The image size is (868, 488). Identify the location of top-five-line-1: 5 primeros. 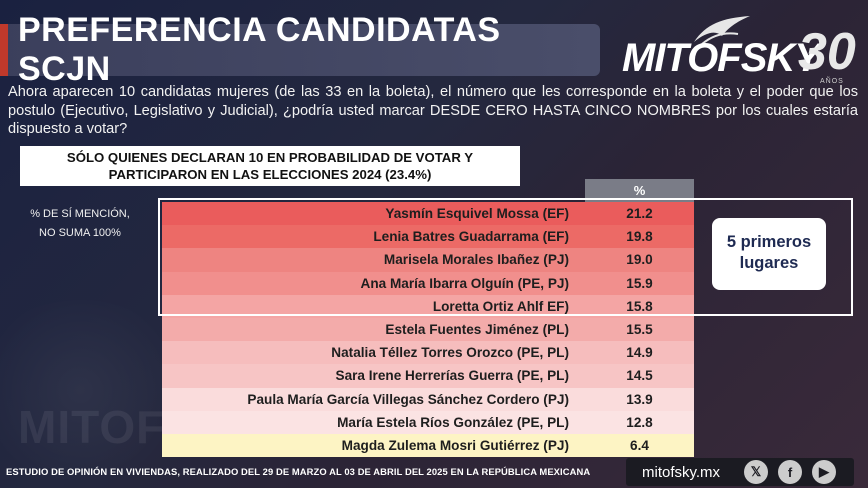
(769, 242).